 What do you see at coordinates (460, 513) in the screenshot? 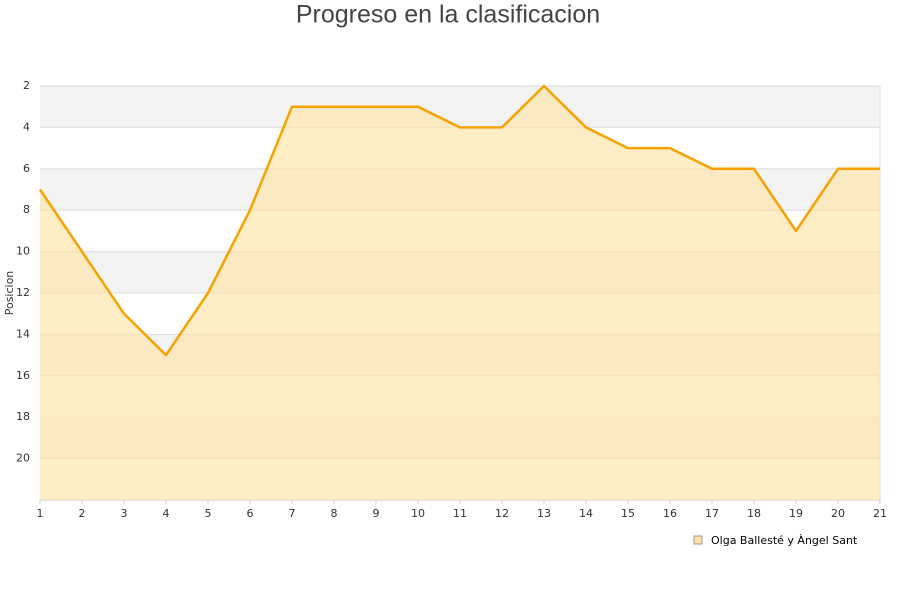
I see `x-tick-label: 11` at bounding box center [460, 513].